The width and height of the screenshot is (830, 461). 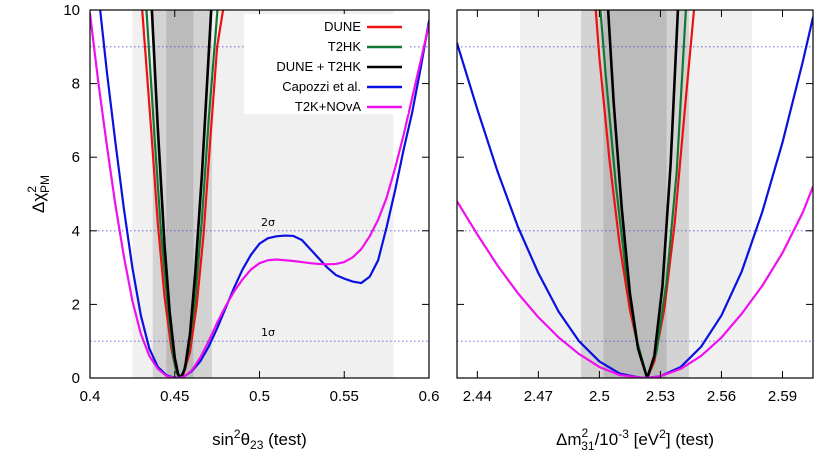 I want to click on x-tick-label: 0.55, so click(x=344, y=396).